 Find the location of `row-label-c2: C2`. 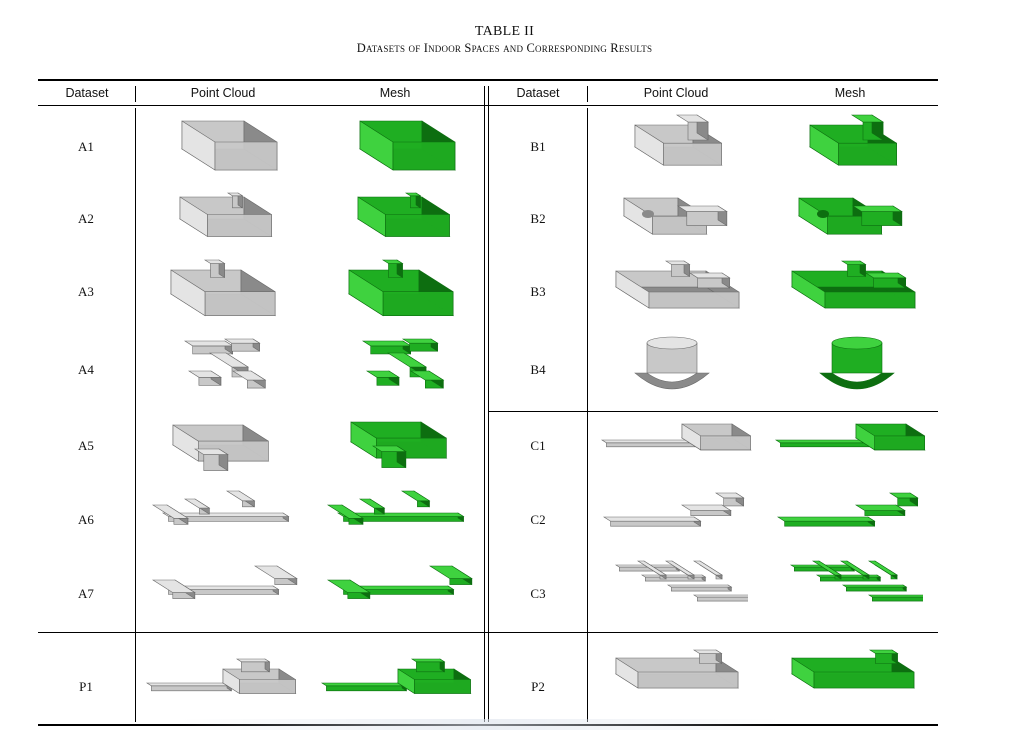

row-label-c2: C2 is located at coordinates (538, 519).